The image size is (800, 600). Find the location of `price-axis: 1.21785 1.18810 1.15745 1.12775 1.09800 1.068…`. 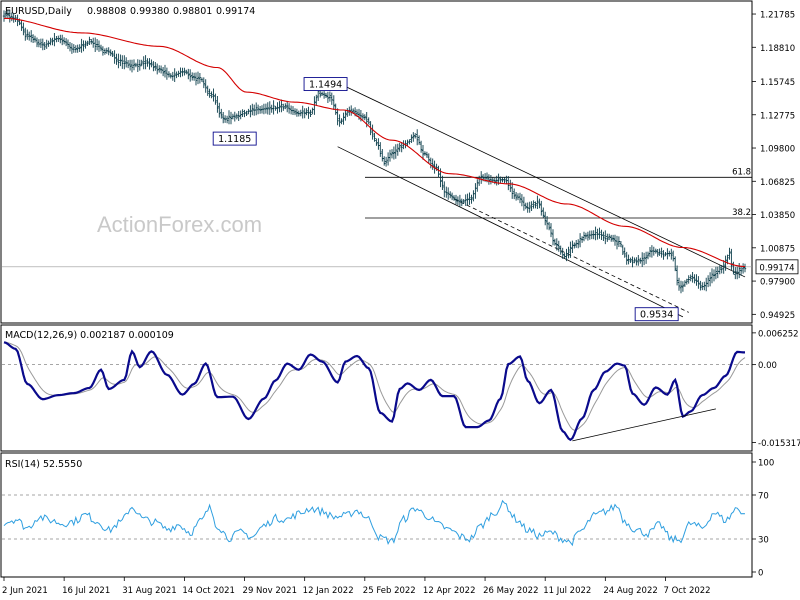

price-axis: 1.21785 1.18810 1.15745 1.12775 1.09800 1.068… is located at coordinates (775, 166).